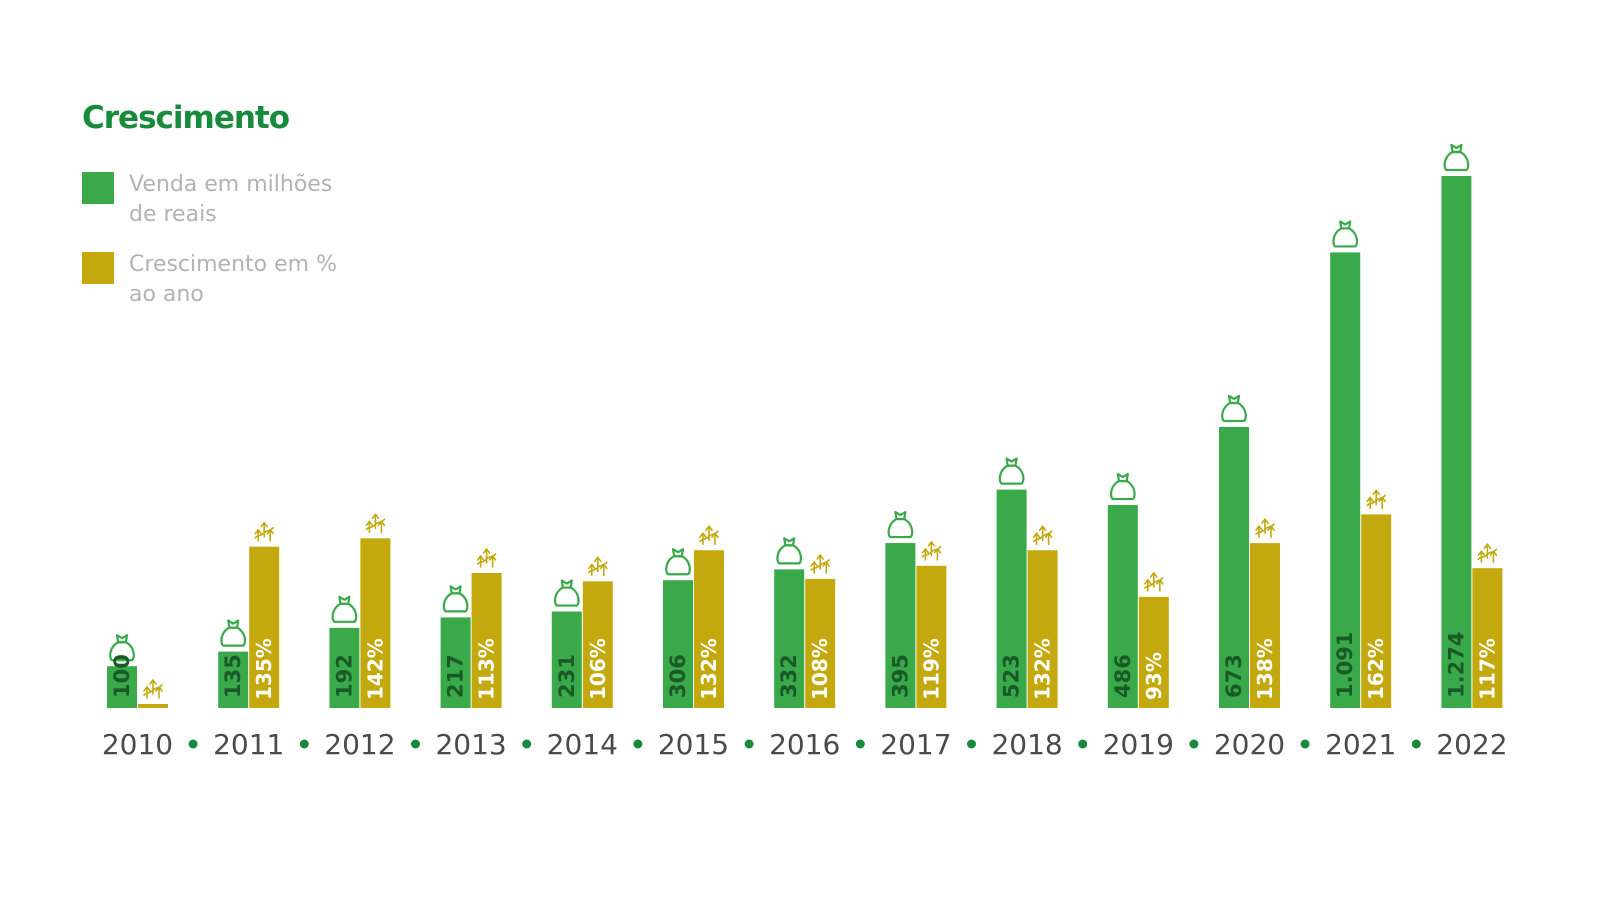  Describe the element at coordinates (789, 676) in the screenshot. I see `sales-value-label: 332` at that location.